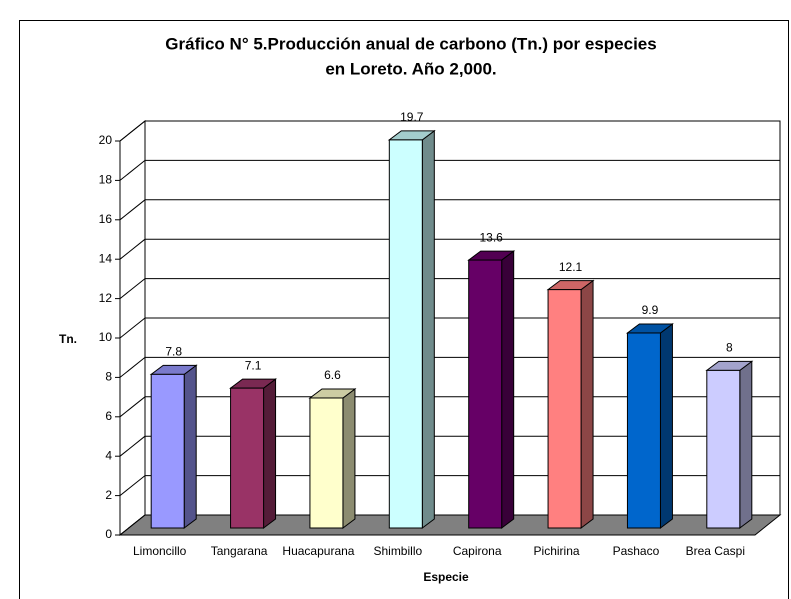 The image size is (791, 599). What do you see at coordinates (108, 416) in the screenshot?
I see `y-tick-label: 6` at bounding box center [108, 416].